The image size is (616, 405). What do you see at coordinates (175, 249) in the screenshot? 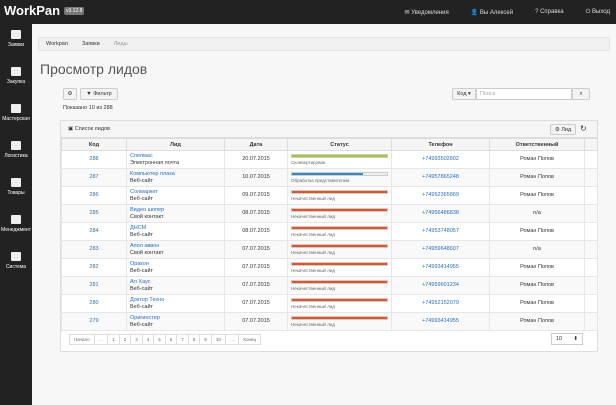
I see `lead-cell: Апол аввон Свой контакт` at bounding box center [175, 249].